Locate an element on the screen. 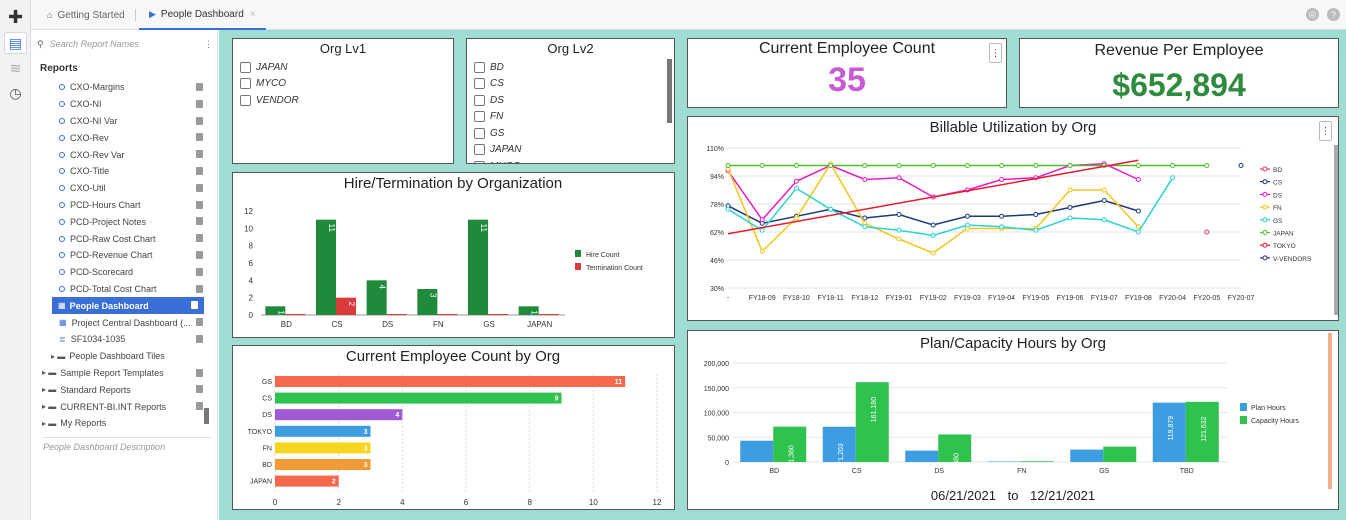 This screenshot has width=1346, height=520. add-icon: ✚ is located at coordinates (15, 16).